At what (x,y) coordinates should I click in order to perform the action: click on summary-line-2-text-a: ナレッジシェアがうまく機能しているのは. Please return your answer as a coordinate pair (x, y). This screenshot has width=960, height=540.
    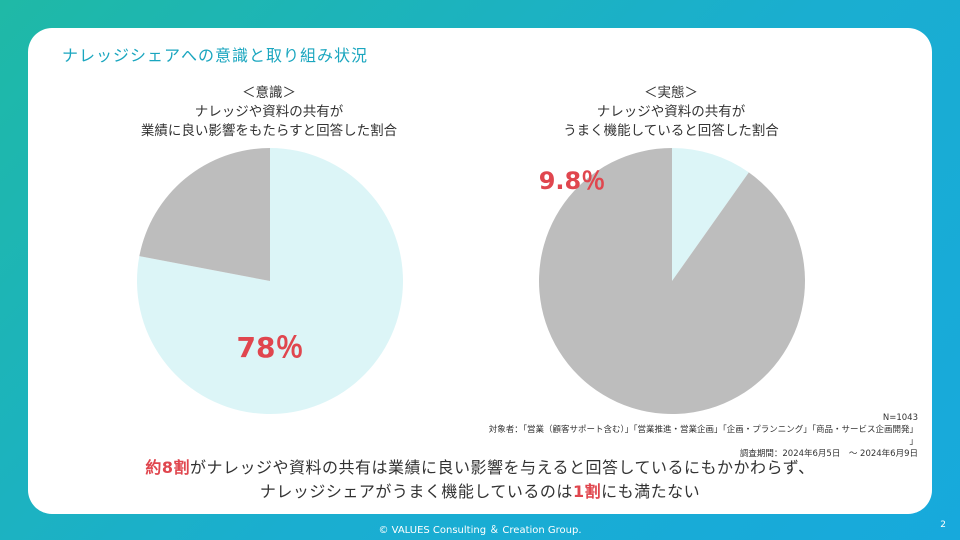
    Looking at the image, I should click on (416, 491).